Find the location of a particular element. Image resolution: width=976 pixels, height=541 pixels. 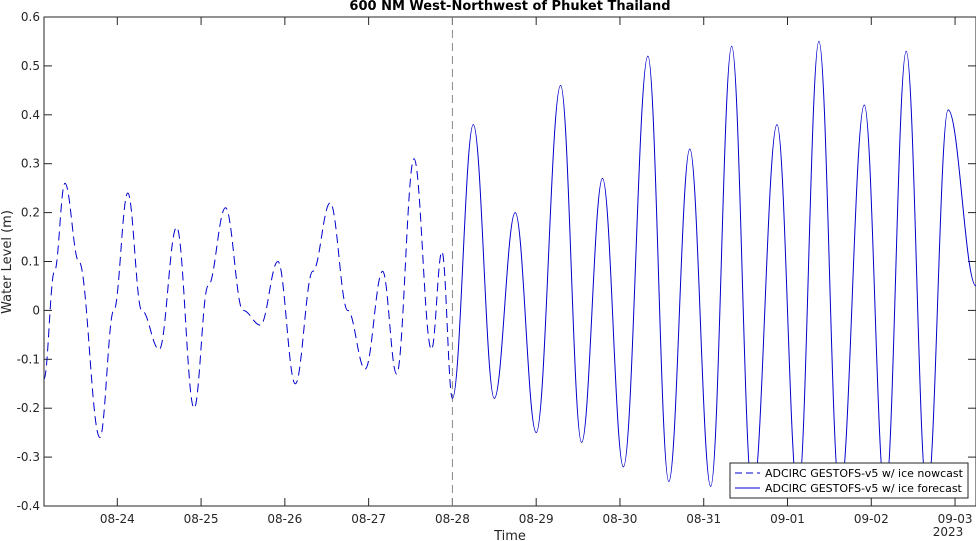

y-tick-label: 0.3 is located at coordinates (30, 164).